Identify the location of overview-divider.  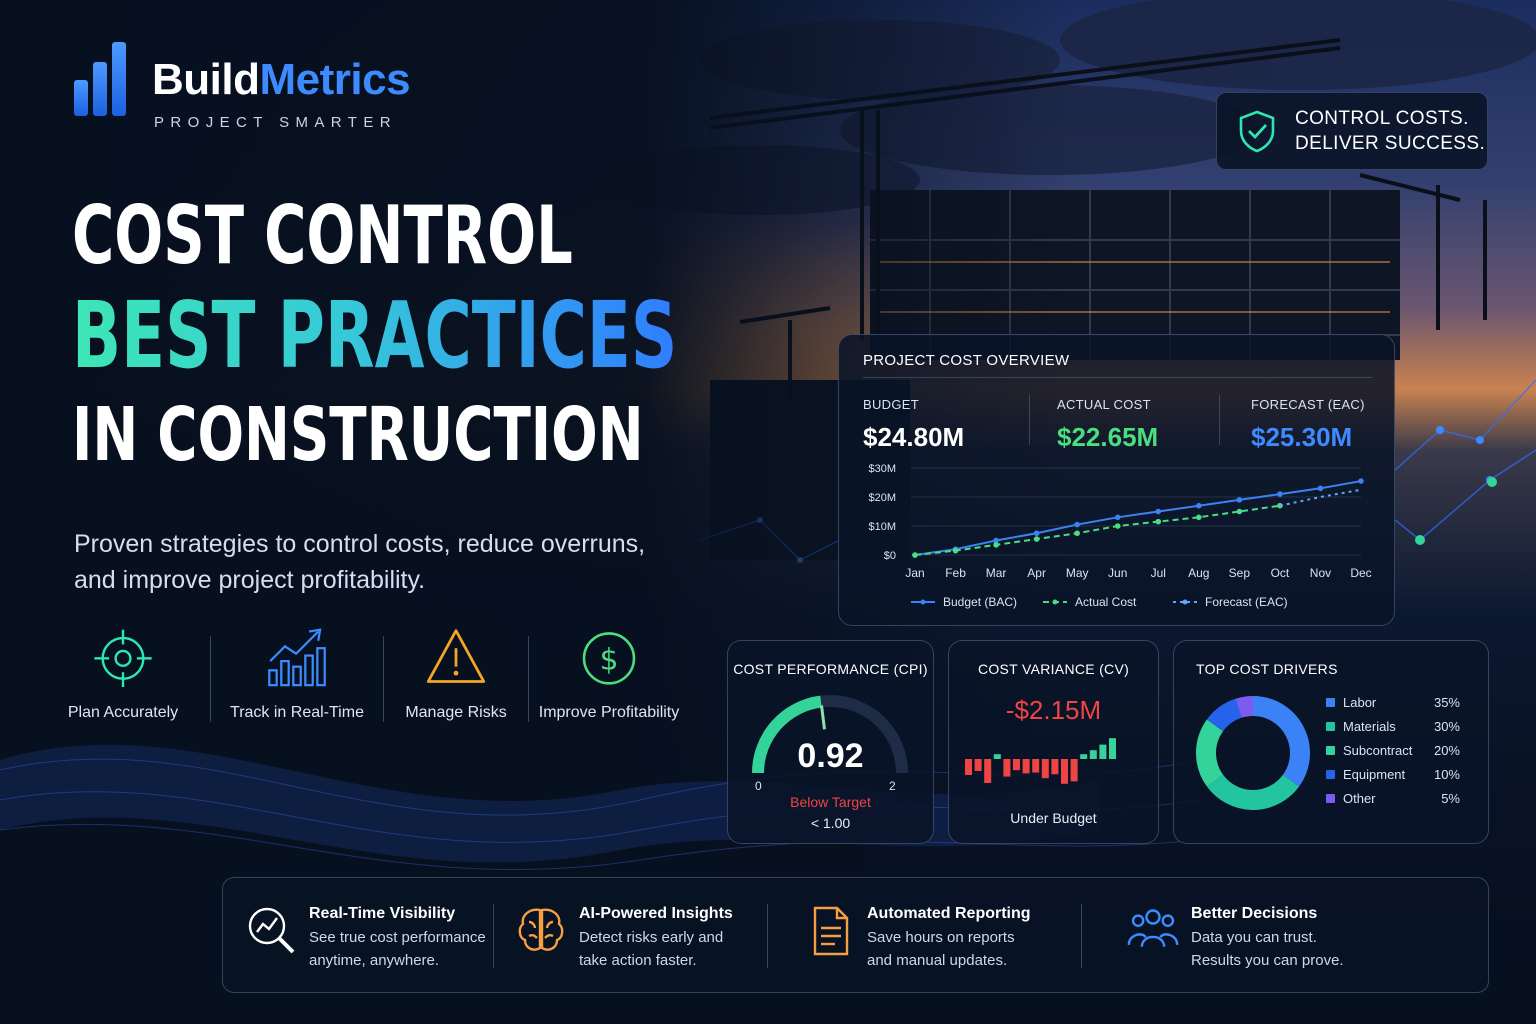
(1117, 377).